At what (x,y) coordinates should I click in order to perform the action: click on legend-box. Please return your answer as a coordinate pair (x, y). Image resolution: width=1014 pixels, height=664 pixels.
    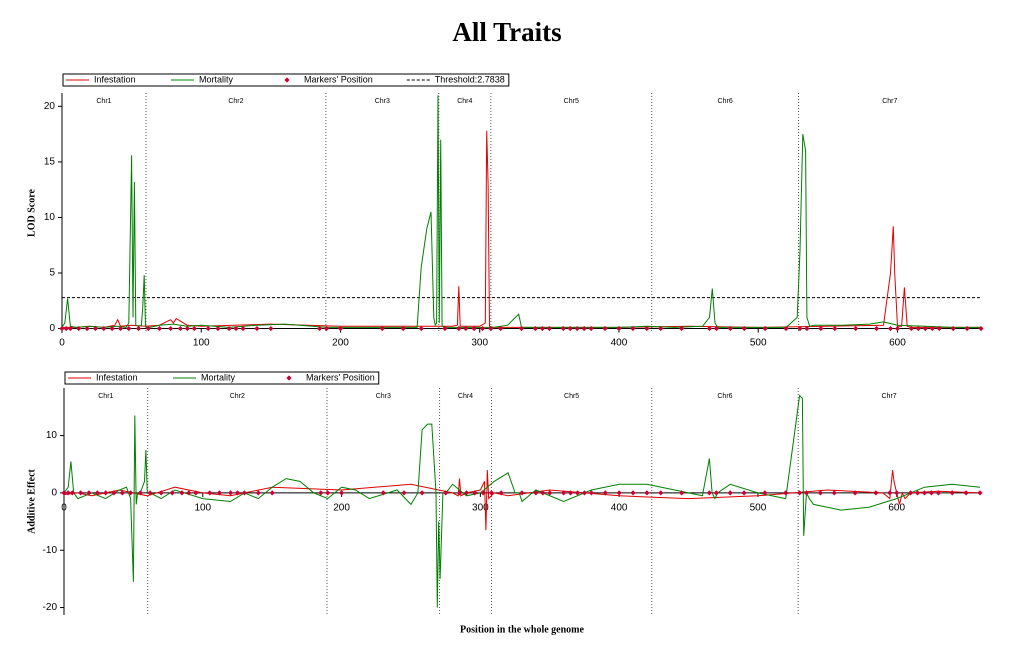
    Looking at the image, I should click on (222, 378).